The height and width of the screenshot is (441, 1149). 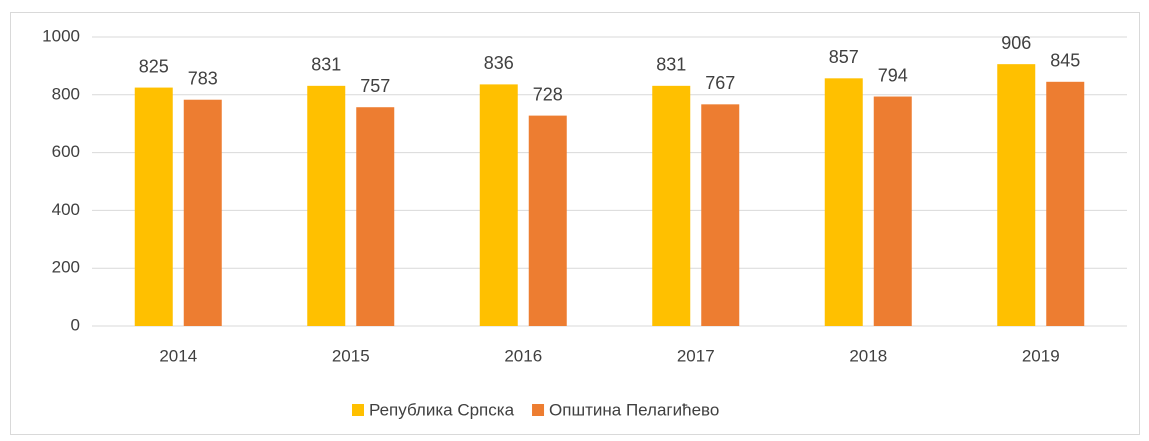 What do you see at coordinates (634, 409) in the screenshot?
I see `legend-label: Општина Пелагићево` at bounding box center [634, 409].